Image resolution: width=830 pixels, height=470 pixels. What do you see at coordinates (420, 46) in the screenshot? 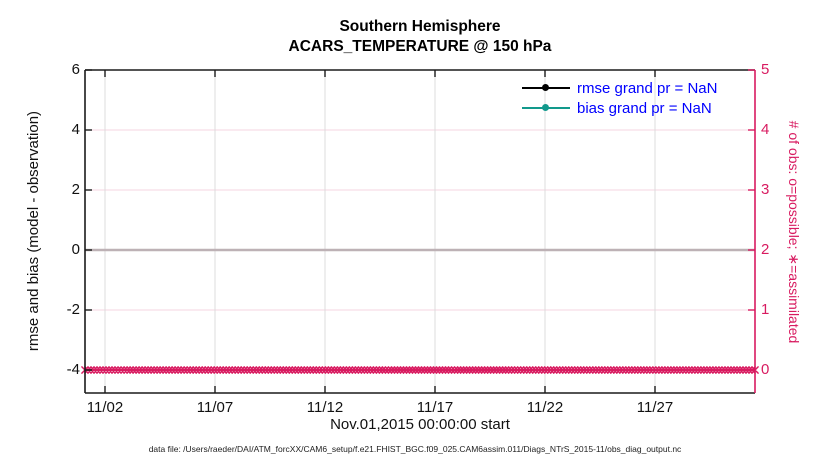
I see `title-line-2: ACARS_TEMPERATURE @ 150 hPa` at bounding box center [420, 46].